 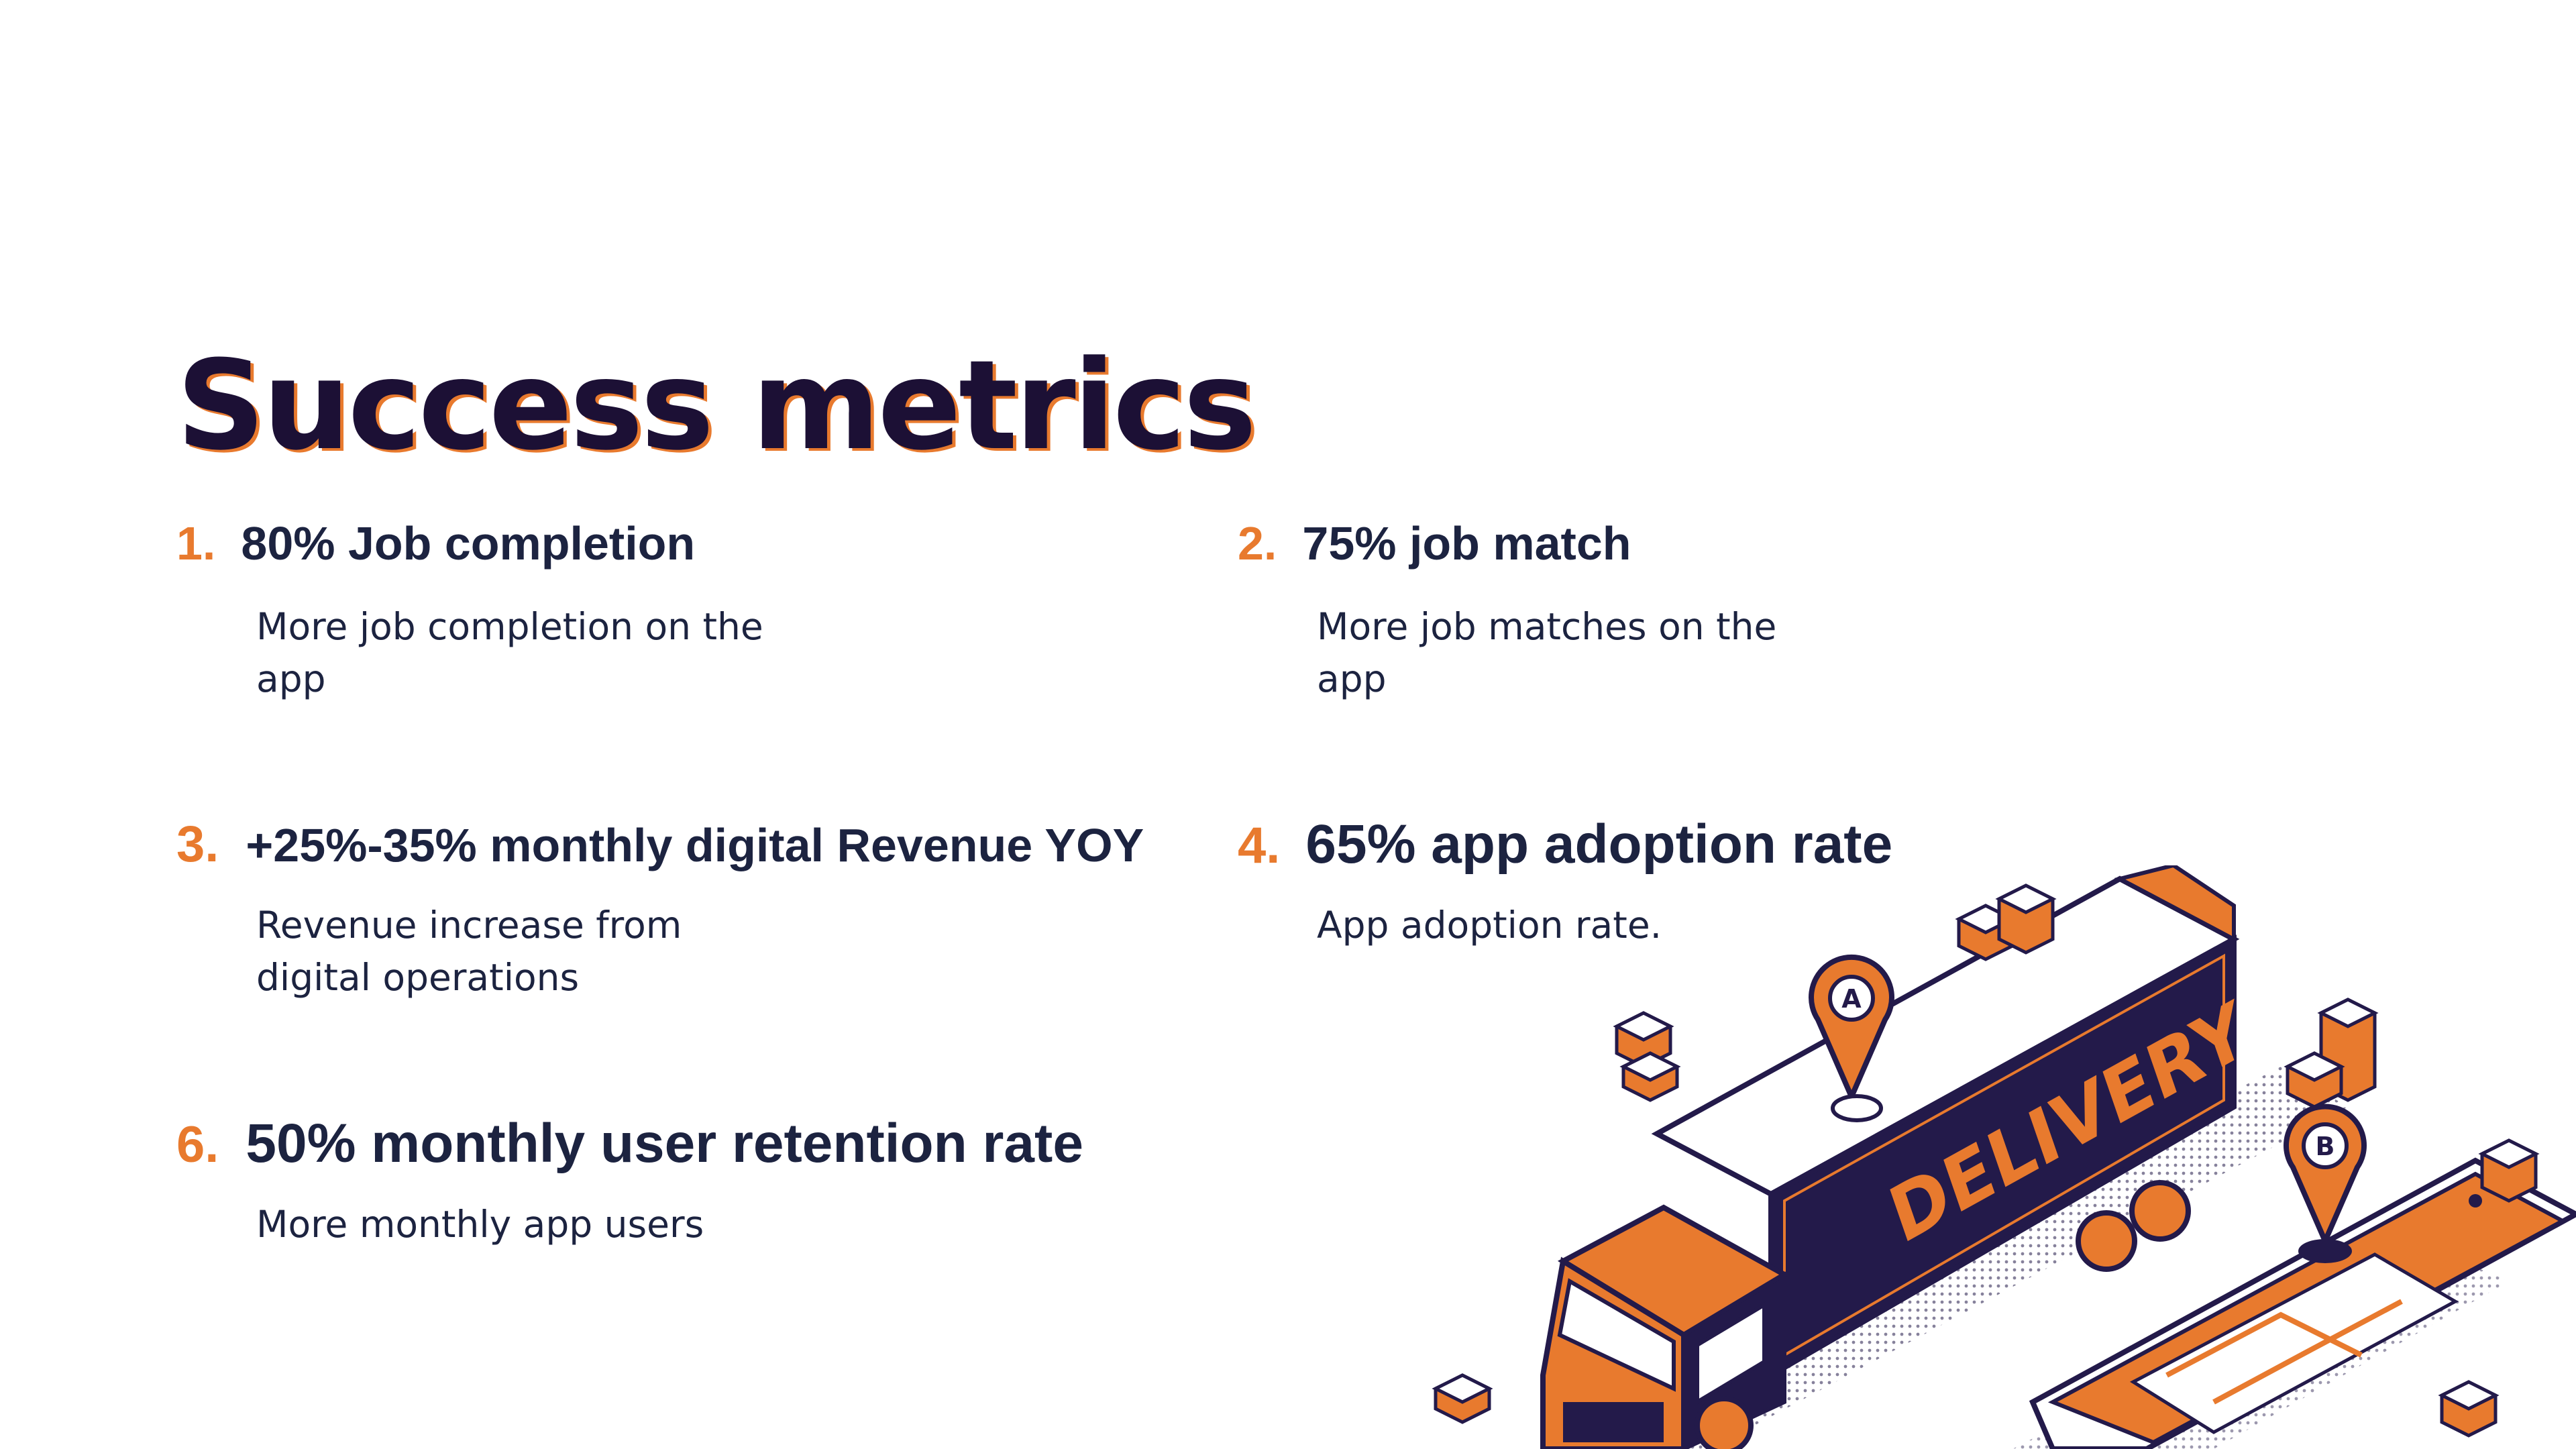 I want to click on map-pin-b-icon: B, so click(x=2325, y=1183).